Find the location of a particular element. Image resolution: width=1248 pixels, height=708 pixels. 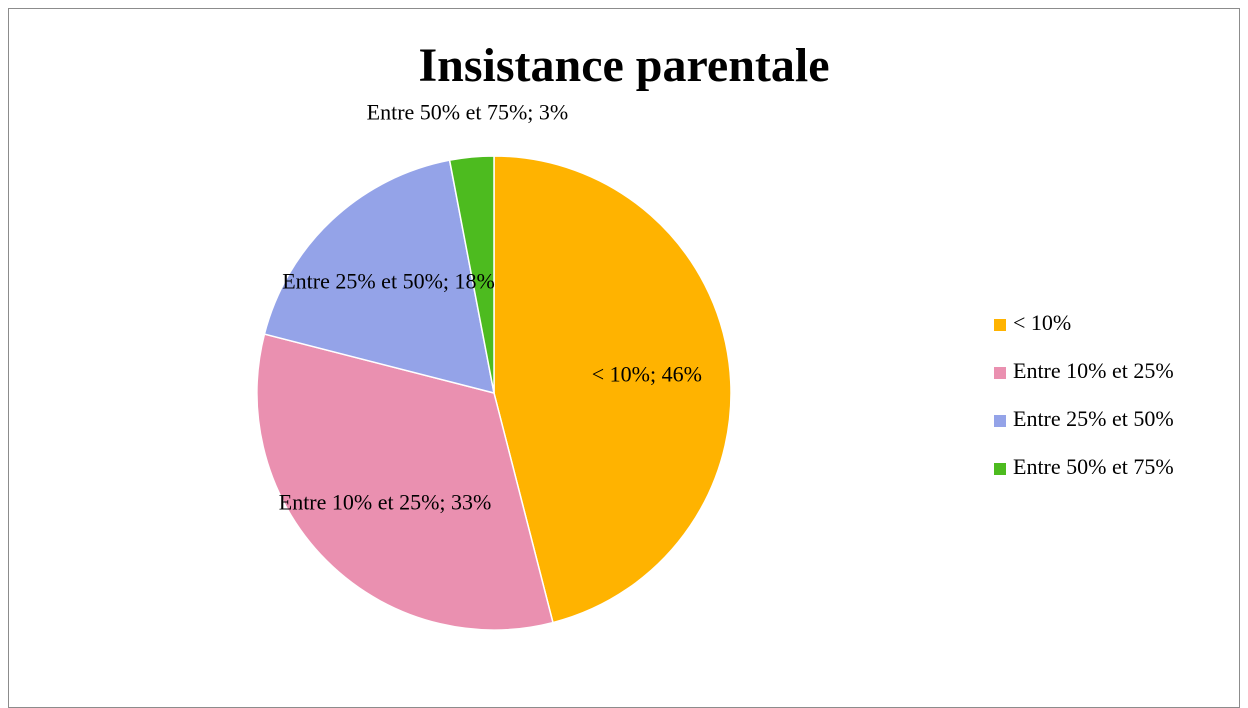

data-label: < 10%; 46% is located at coordinates (646, 374).